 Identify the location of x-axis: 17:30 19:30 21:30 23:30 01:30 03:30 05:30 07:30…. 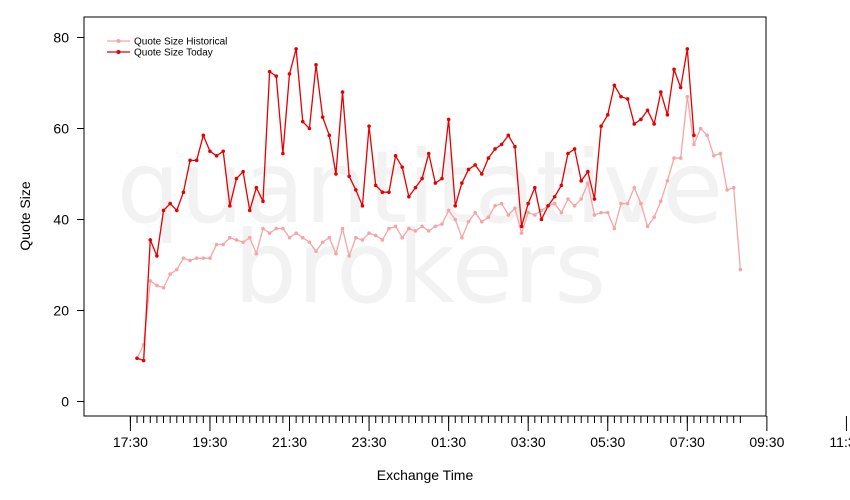
(481, 433).